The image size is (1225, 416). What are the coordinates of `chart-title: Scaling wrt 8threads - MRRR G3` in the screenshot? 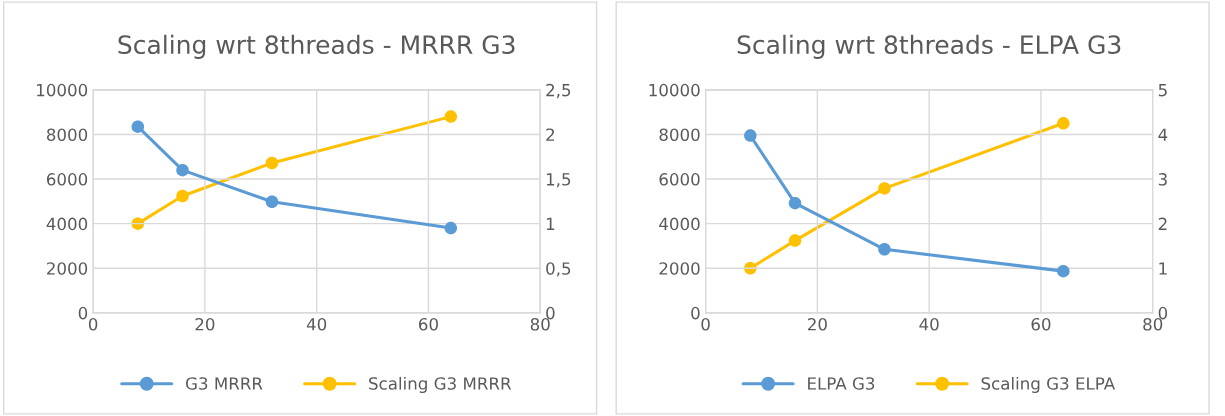 It's located at (316, 46).